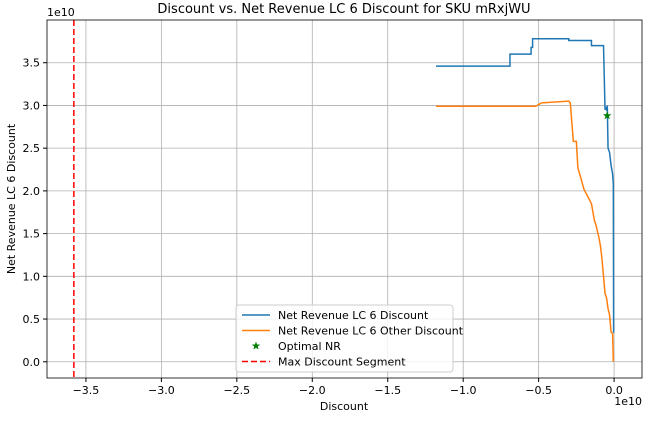 This screenshot has width=650, height=423. What do you see at coordinates (371, 331) in the screenshot?
I see `legend-label: Net Revenue LC 6 Other Discount` at bounding box center [371, 331].